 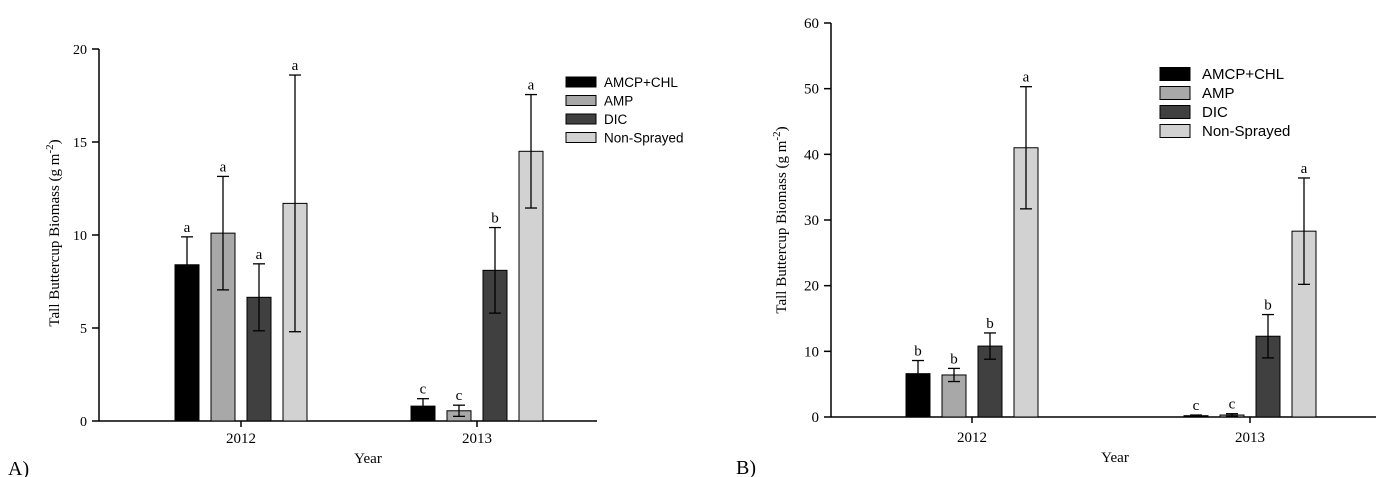 What do you see at coordinates (811, 155) in the screenshot?
I see `y-tick-label: 40` at bounding box center [811, 155].